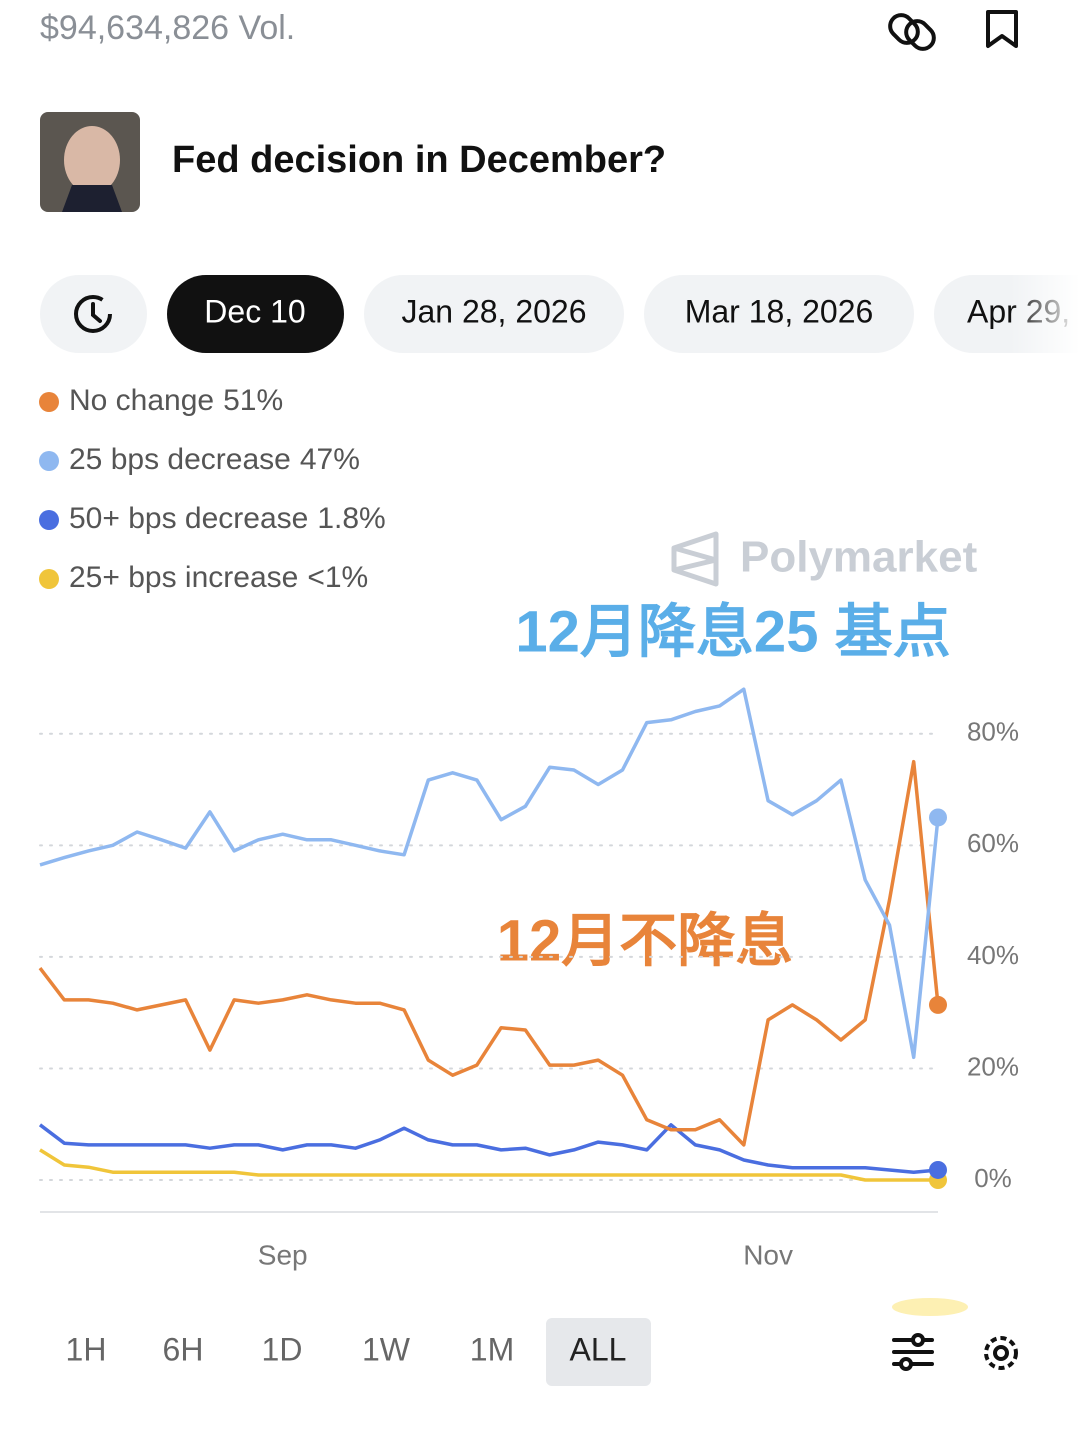 This screenshot has width=1080, height=1440. What do you see at coordinates (337, 577) in the screenshot?
I see `legend-value: <1%` at bounding box center [337, 577].